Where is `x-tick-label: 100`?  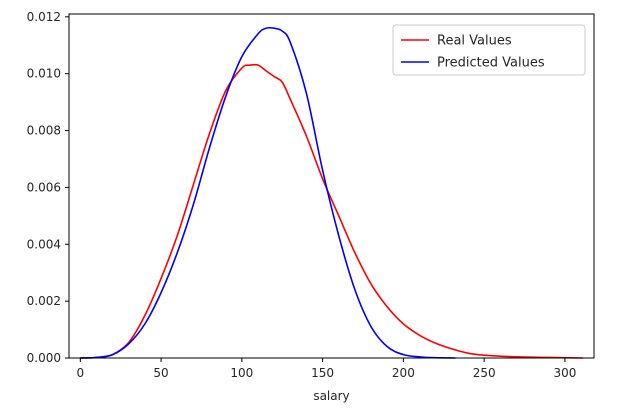
x-tick-label: 100 is located at coordinates (241, 373).